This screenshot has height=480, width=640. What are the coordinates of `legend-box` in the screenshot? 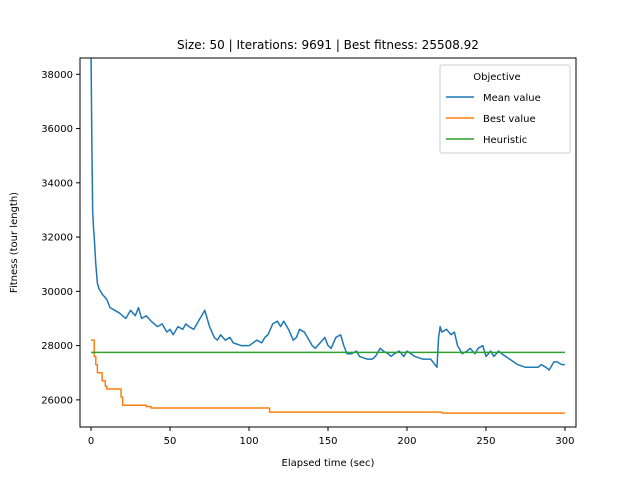 It's located at (505, 109).